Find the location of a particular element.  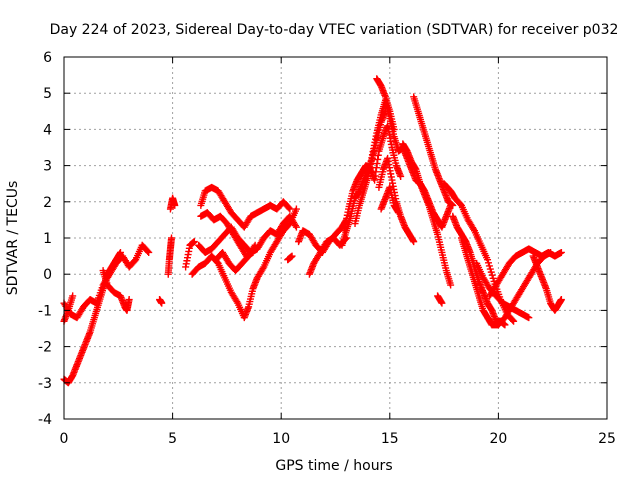

y-tick-label: 3 is located at coordinates (47, 167).